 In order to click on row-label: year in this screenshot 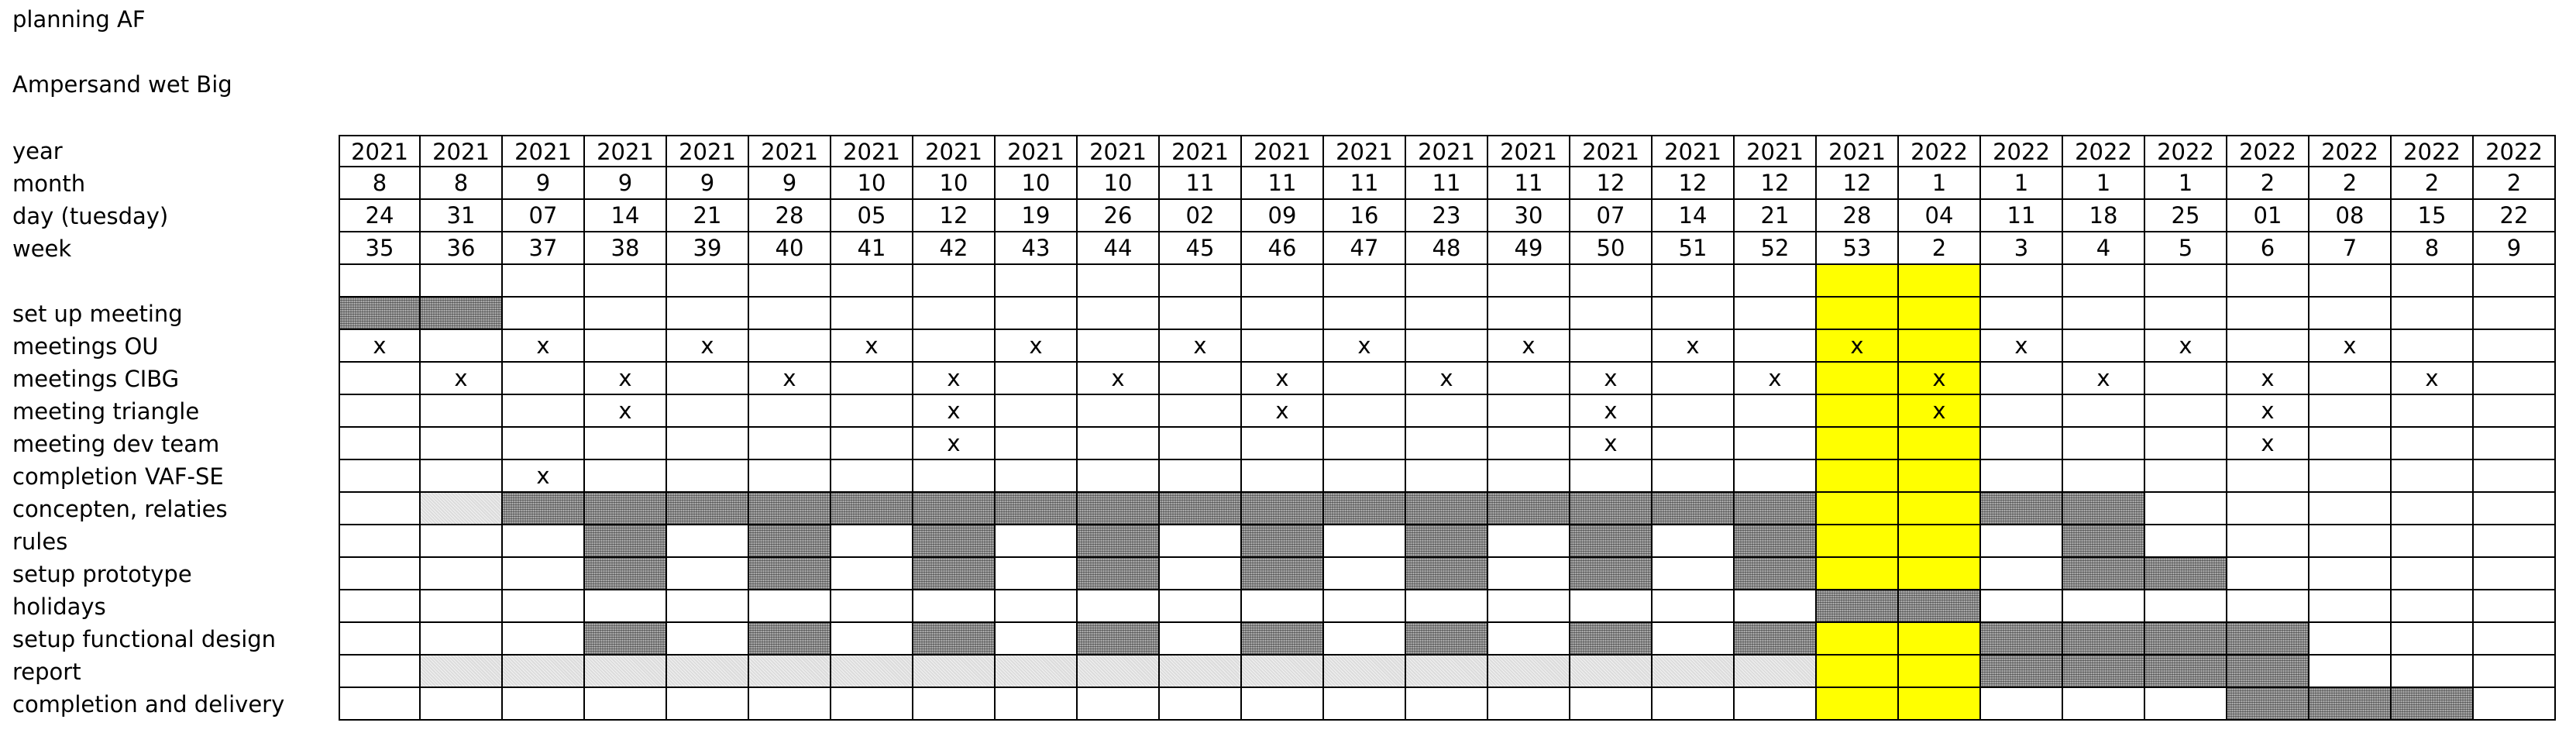, I will do `click(37, 151)`.